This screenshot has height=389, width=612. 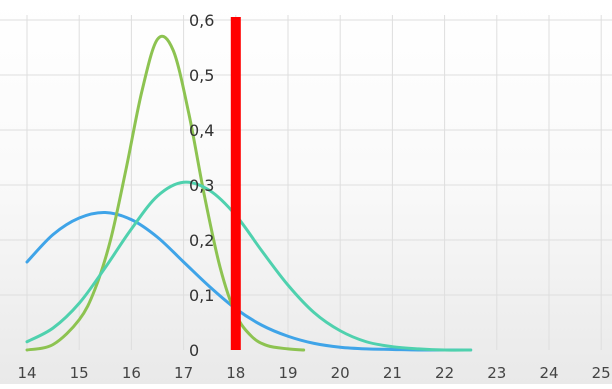 I want to click on y-tick-label: 0, so click(x=194, y=350).